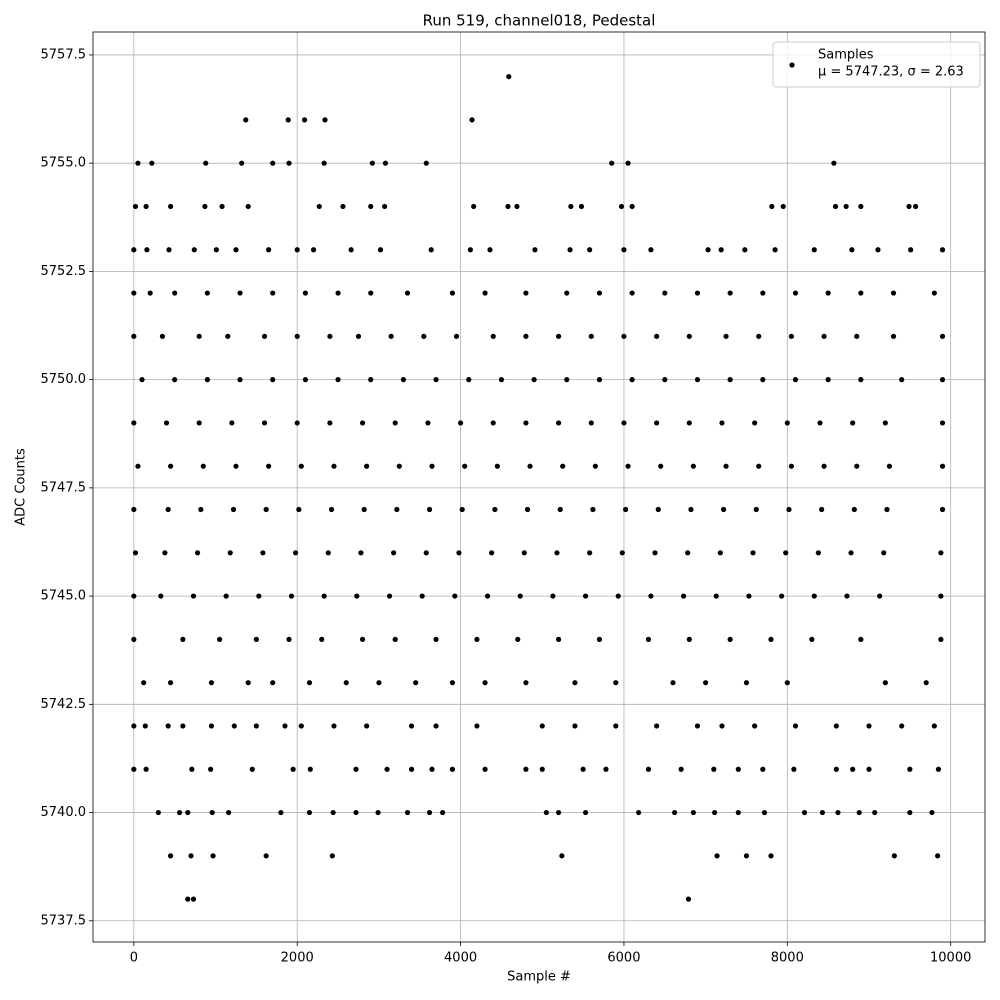 The image size is (1000, 1000). What do you see at coordinates (950, 958) in the screenshot?
I see `x-tick-label: 10000` at bounding box center [950, 958].